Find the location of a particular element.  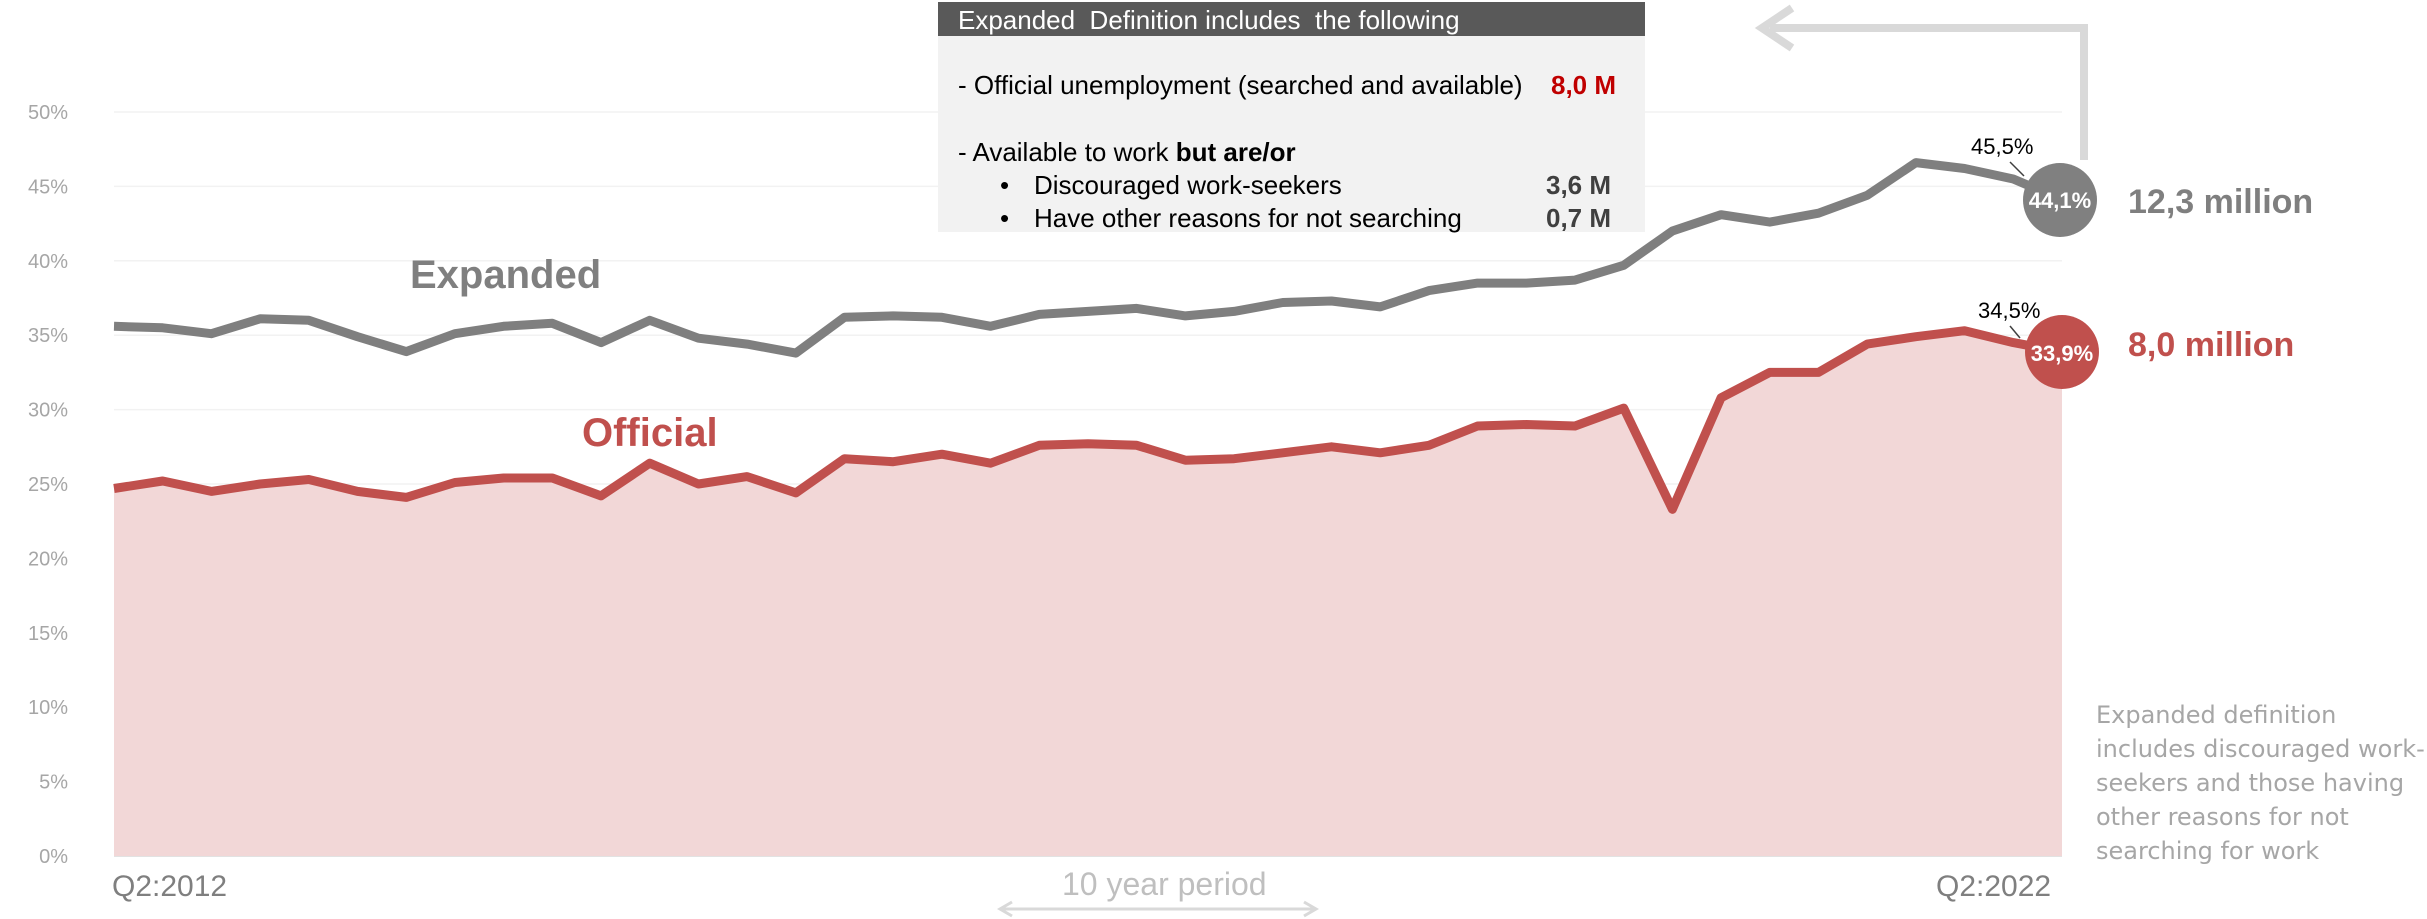

available-to-work-line: - Available to work but are/or is located at coordinates (1127, 152).